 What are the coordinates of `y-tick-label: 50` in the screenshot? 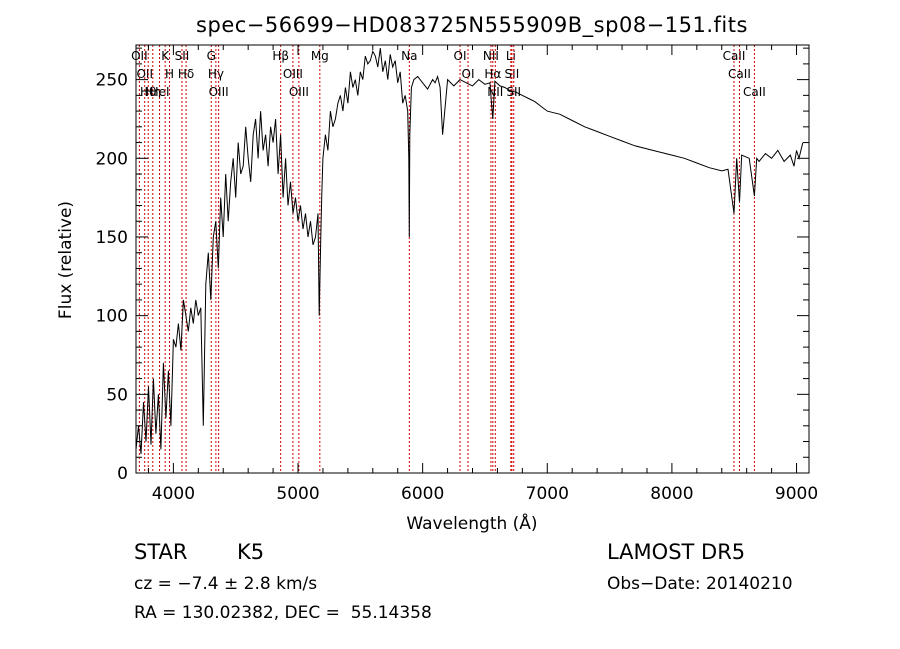 It's located at (117, 395).